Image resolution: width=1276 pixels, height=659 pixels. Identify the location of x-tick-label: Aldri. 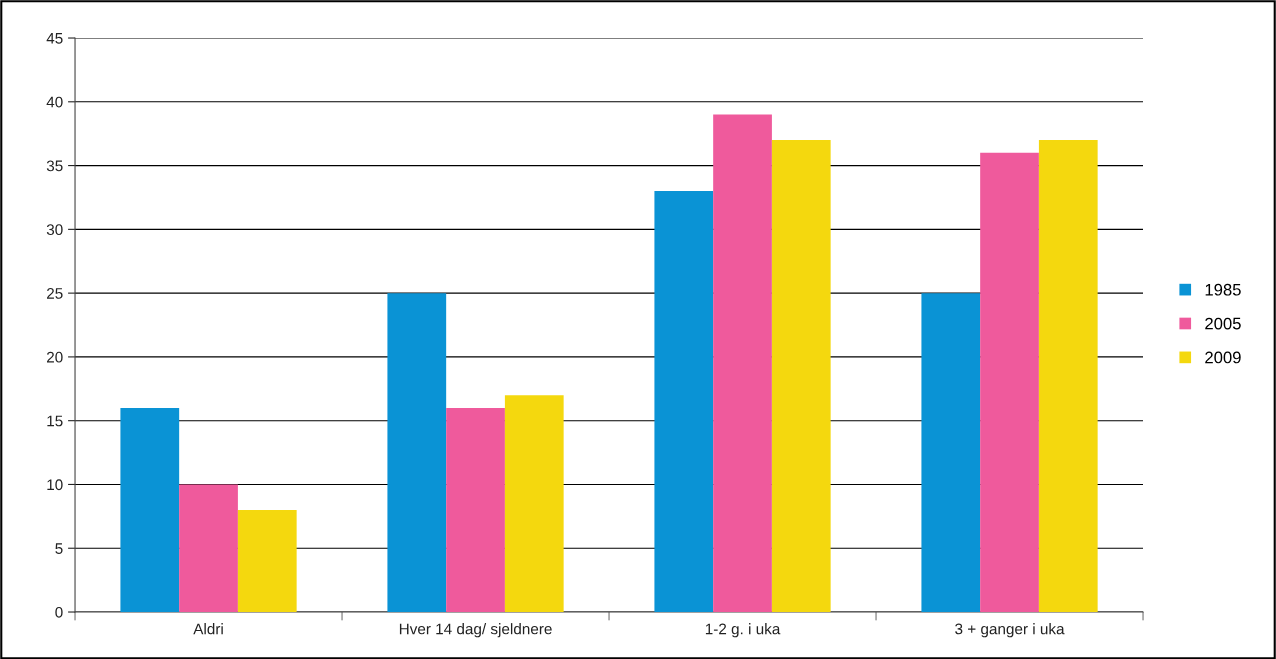
(208, 629).